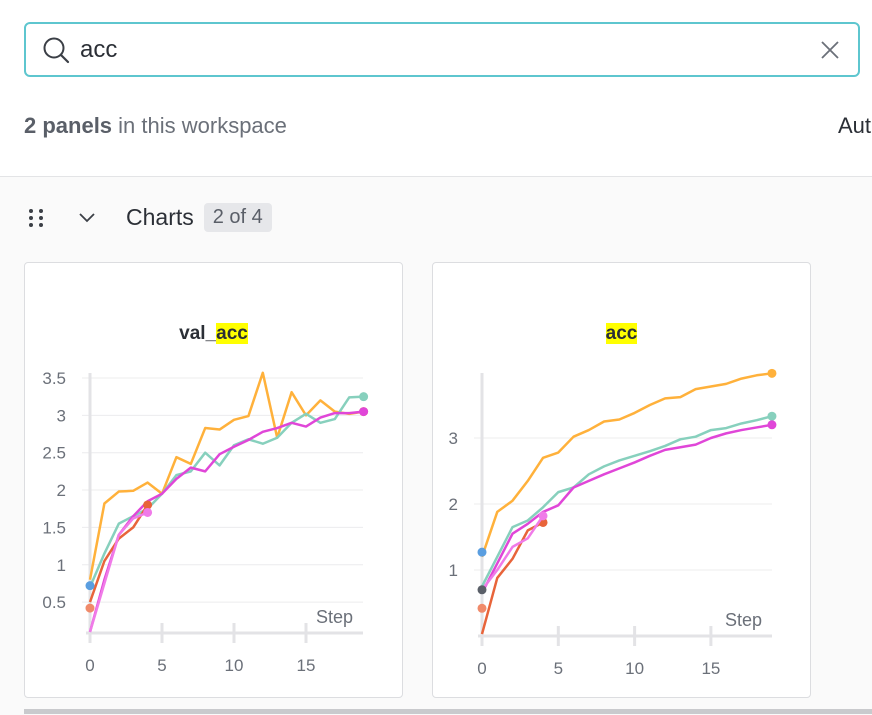  Describe the element at coordinates (198, 333) in the screenshot. I see `chart-title-prefix: val_` at that location.